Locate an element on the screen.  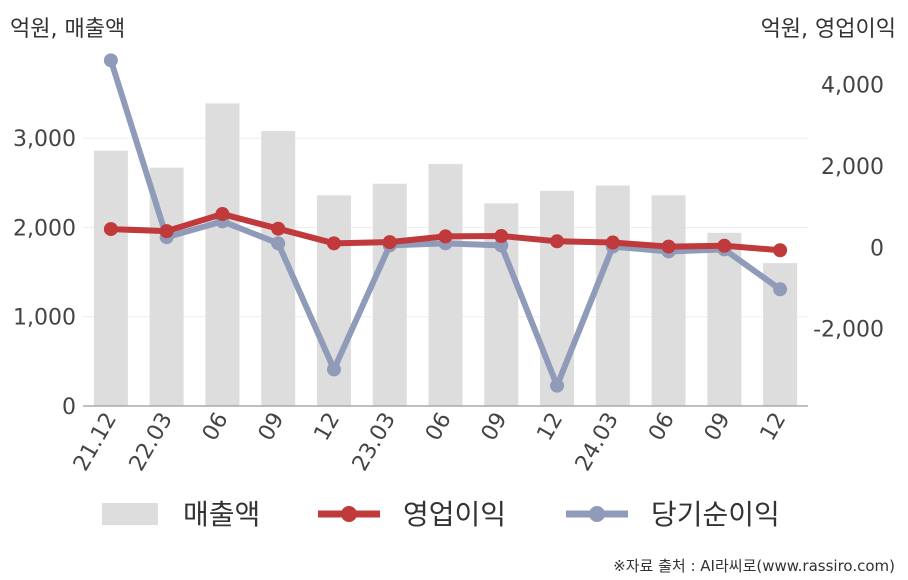
x-tick-label: 22.03 is located at coordinates (151, 442).